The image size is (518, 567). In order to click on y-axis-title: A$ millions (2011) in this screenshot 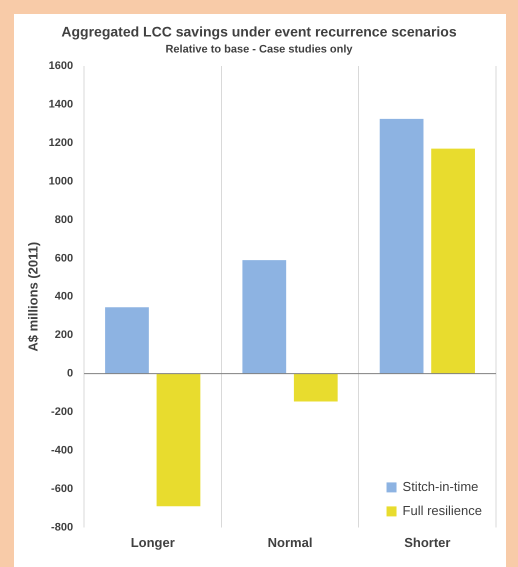, I will do `click(32, 297)`.